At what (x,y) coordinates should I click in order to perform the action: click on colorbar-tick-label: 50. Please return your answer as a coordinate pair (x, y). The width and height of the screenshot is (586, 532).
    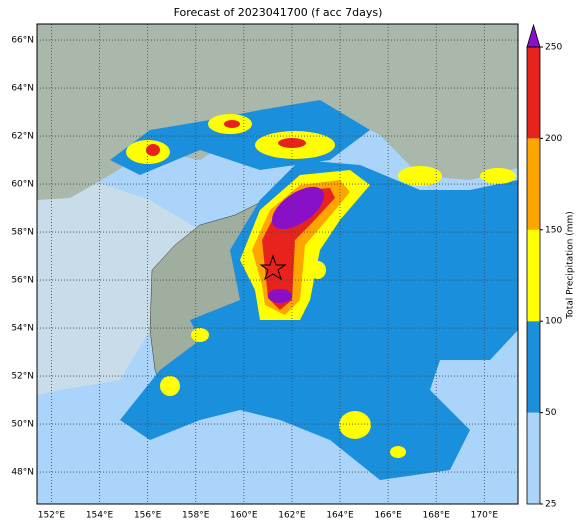
    Looking at the image, I should click on (551, 413).